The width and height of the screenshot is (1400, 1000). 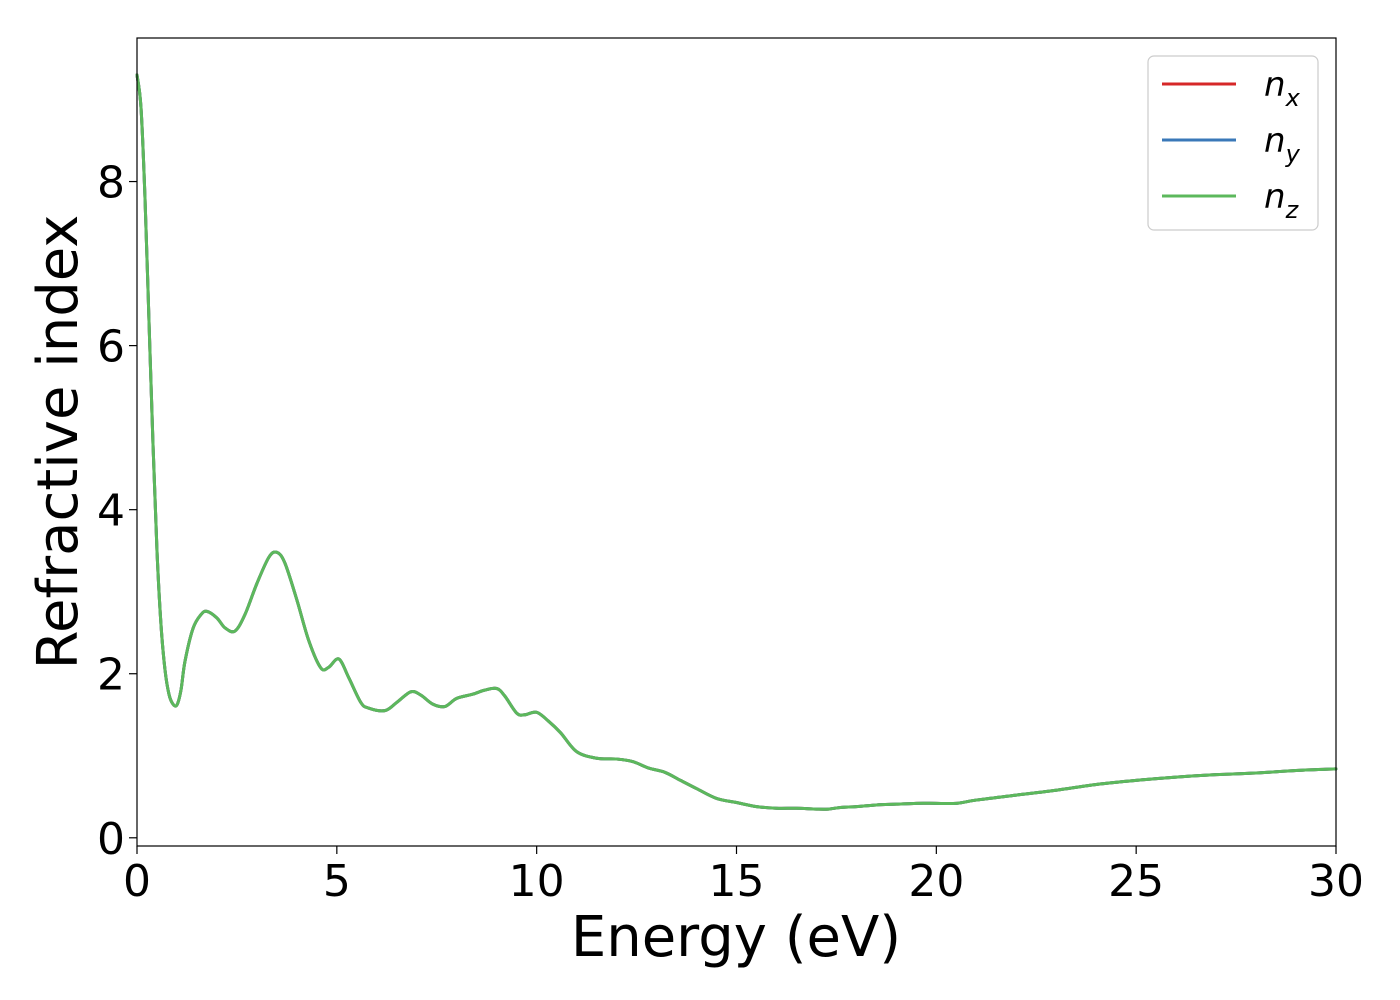 What do you see at coordinates (111, 675) in the screenshot?
I see `y-tick-label: 2` at bounding box center [111, 675].